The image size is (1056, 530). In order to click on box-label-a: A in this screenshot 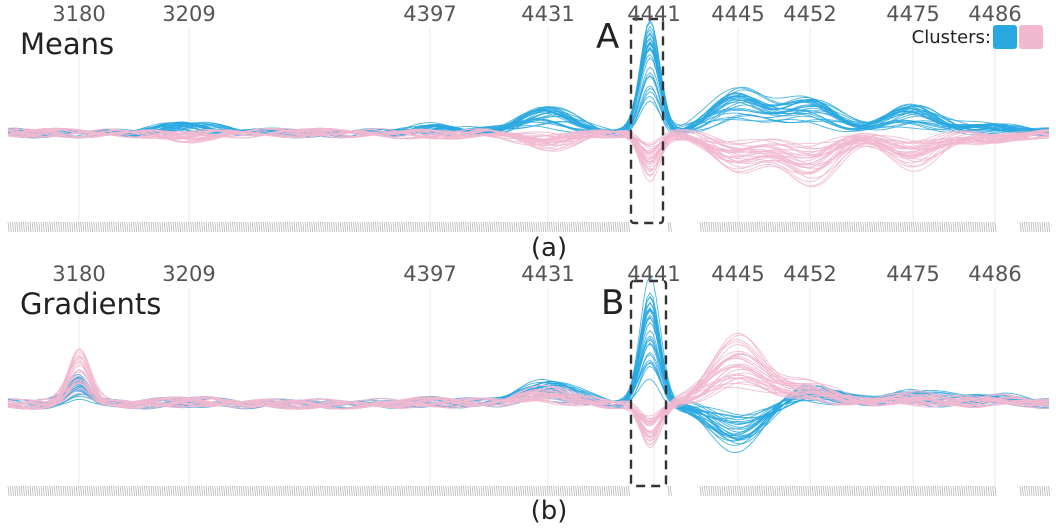, I will do `click(607, 37)`.